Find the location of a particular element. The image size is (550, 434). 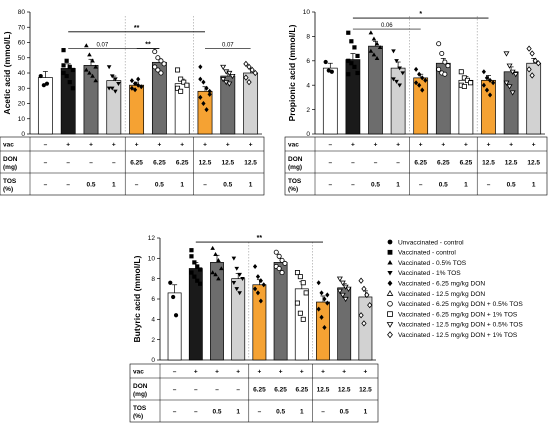

y-tick-label: 12 is located at coordinates (152, 238).